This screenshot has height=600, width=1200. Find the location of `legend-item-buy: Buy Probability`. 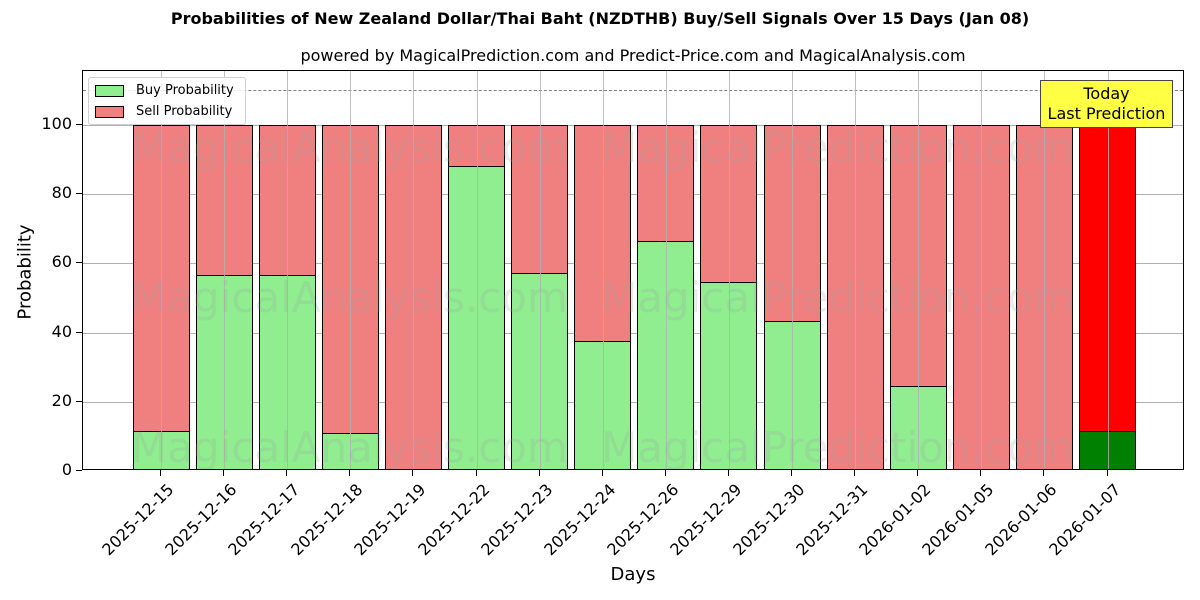

legend-item-buy: Buy Probability is located at coordinates (164, 90).